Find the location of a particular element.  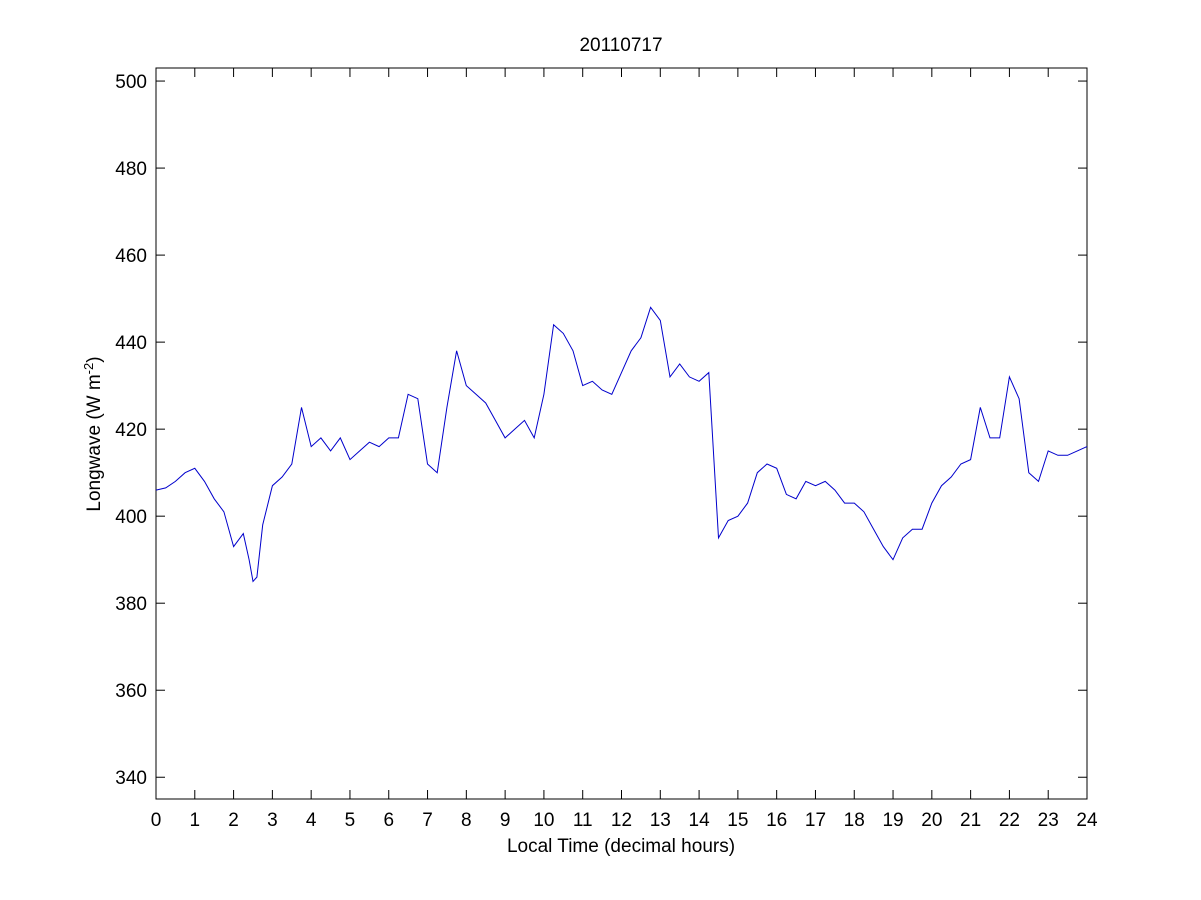

x-tick-label: 16 is located at coordinates (776, 820).